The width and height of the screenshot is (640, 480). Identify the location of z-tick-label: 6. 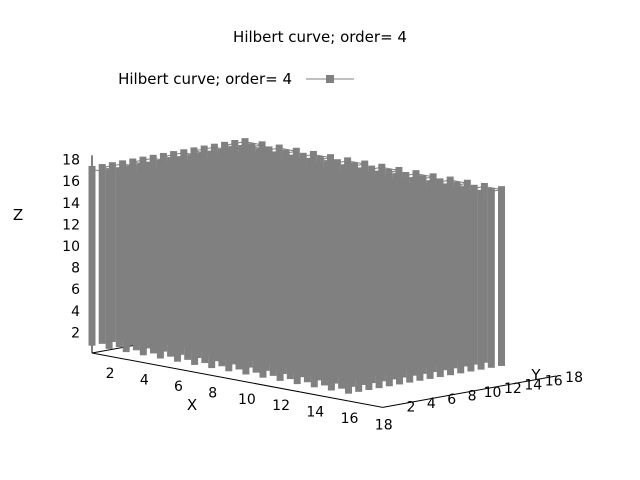
(75, 290).